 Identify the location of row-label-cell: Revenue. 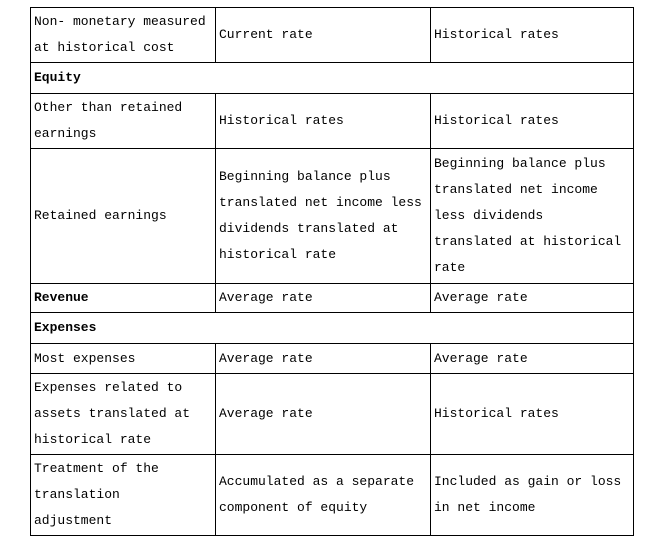
(123, 298).